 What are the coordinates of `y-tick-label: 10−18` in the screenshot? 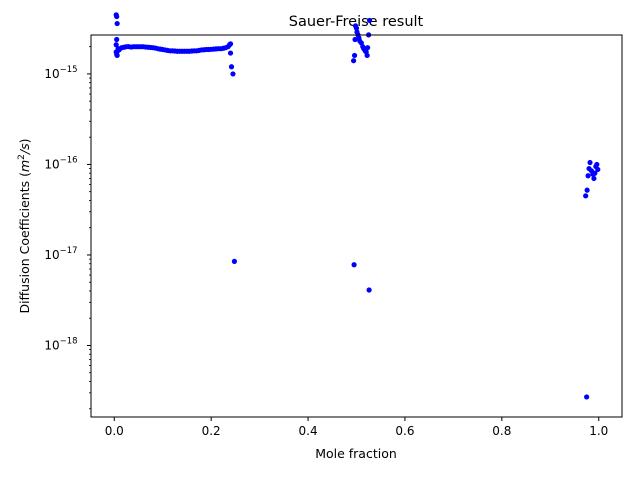 It's located at (60, 344).